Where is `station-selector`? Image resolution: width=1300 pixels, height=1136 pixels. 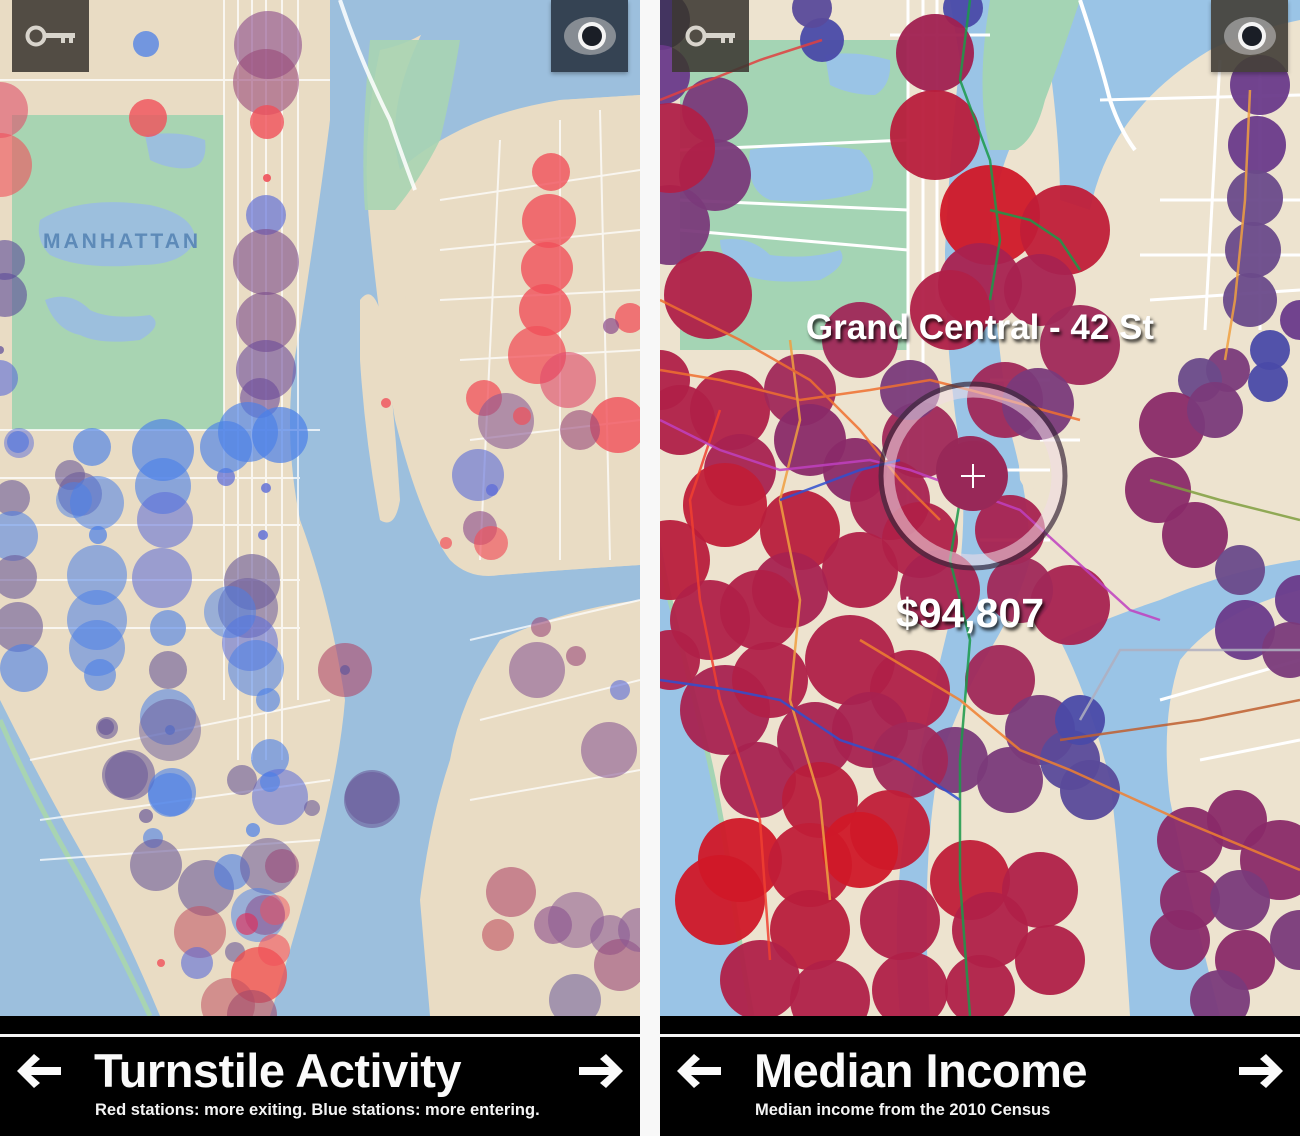 station-selector is located at coordinates (973, 476).